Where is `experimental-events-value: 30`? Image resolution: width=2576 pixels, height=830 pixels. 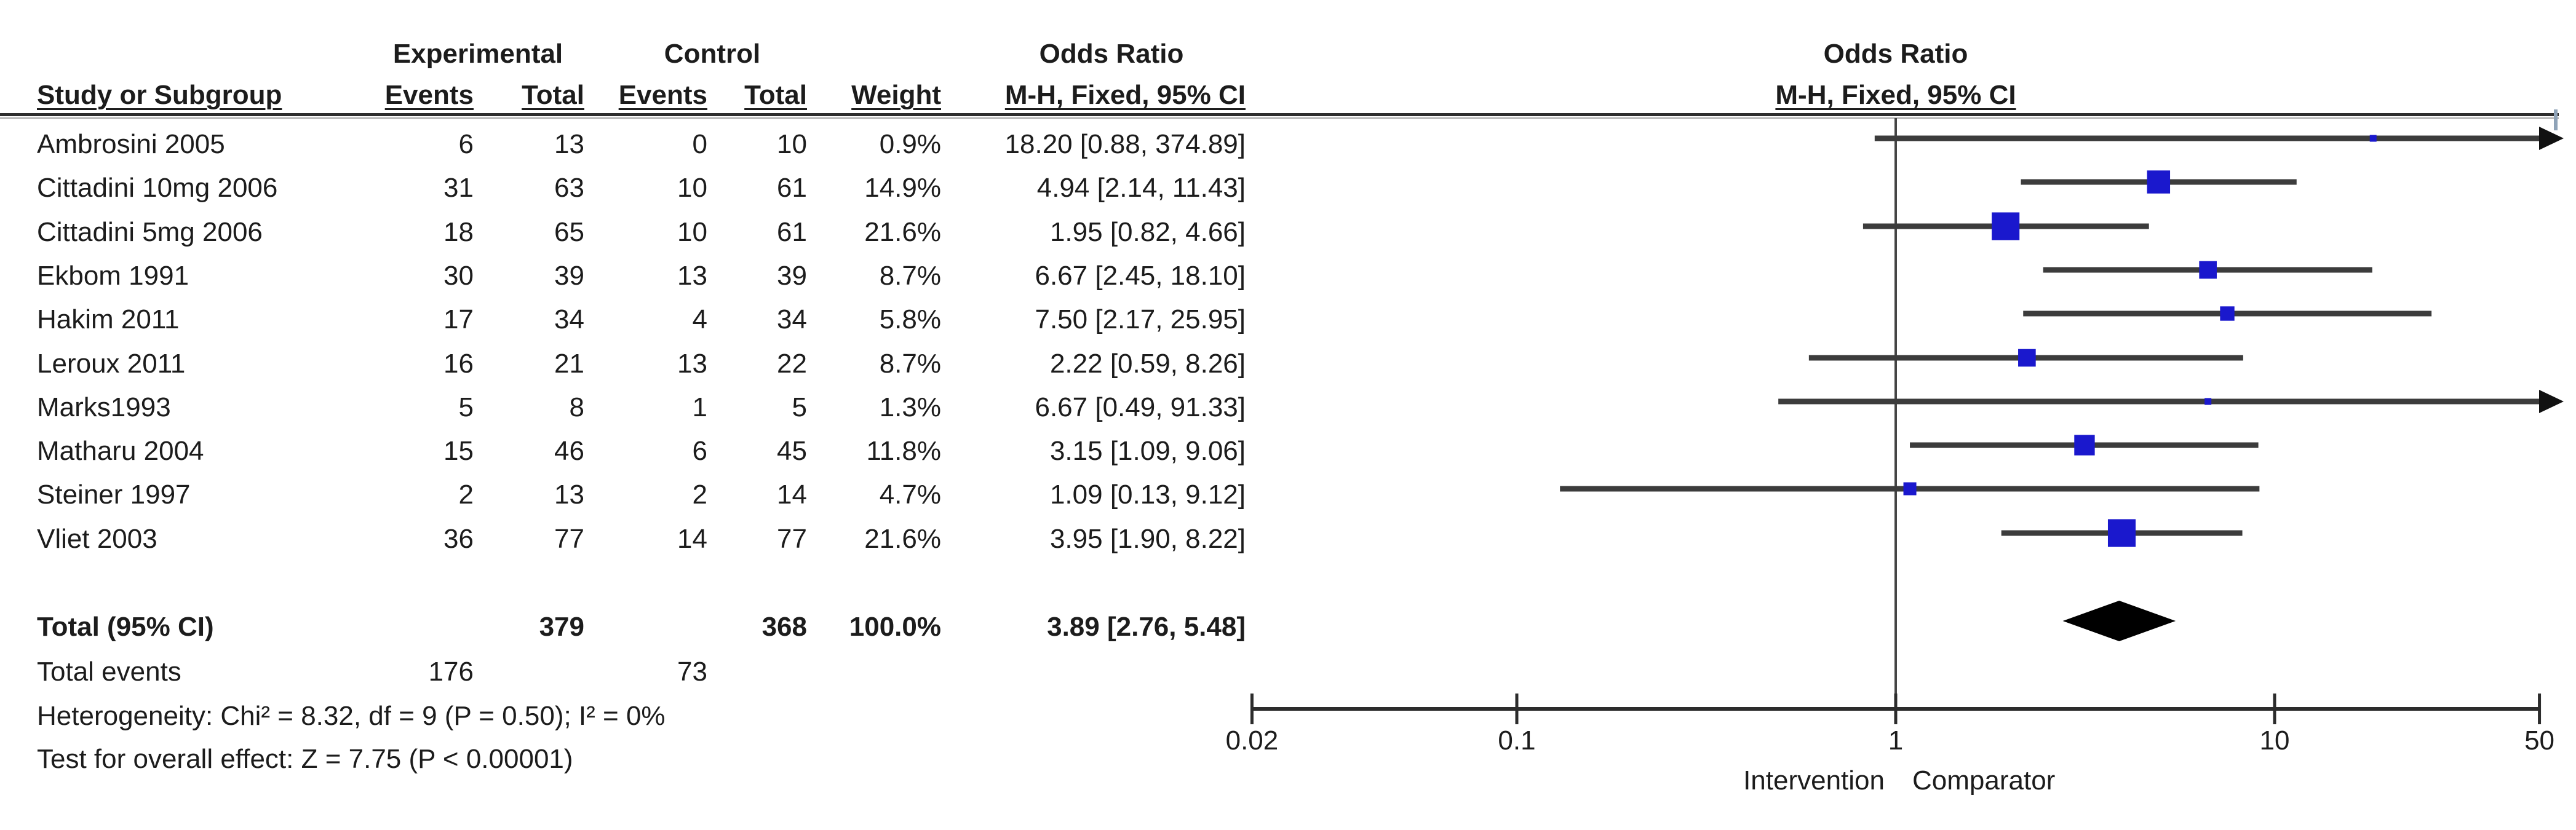 experimental-events-value: 30 is located at coordinates (458, 276).